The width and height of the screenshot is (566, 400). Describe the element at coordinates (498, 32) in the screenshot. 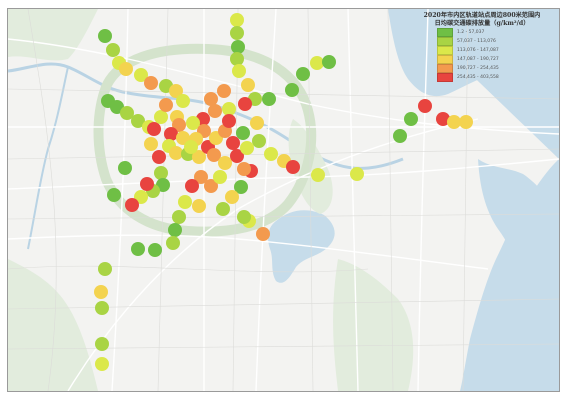

I see `legend-item: 1.2 - 57,037` at that location.